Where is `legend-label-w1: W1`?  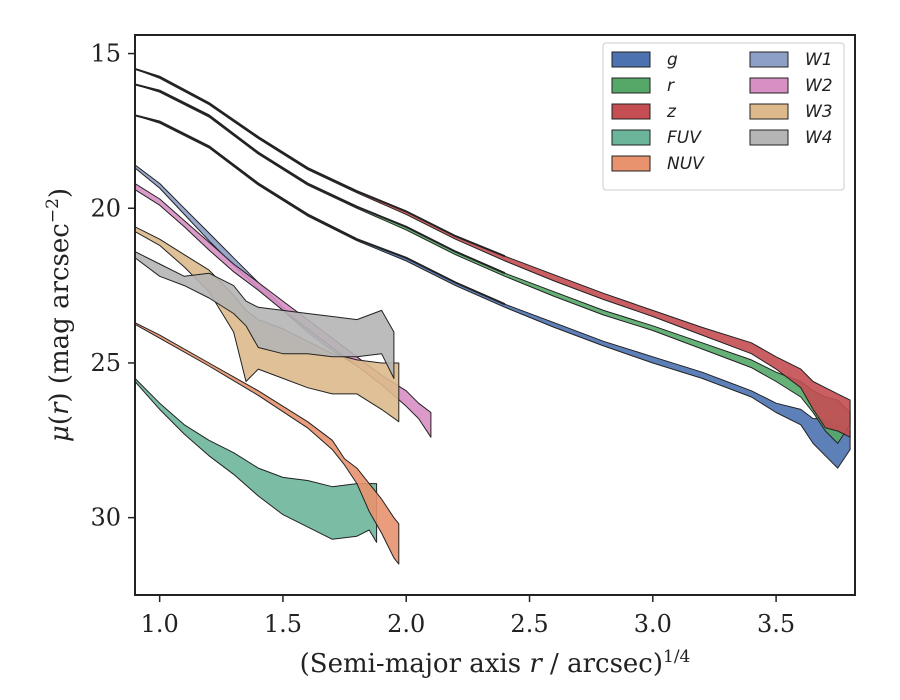
legend-label-w1: W1 is located at coordinates (819, 60).